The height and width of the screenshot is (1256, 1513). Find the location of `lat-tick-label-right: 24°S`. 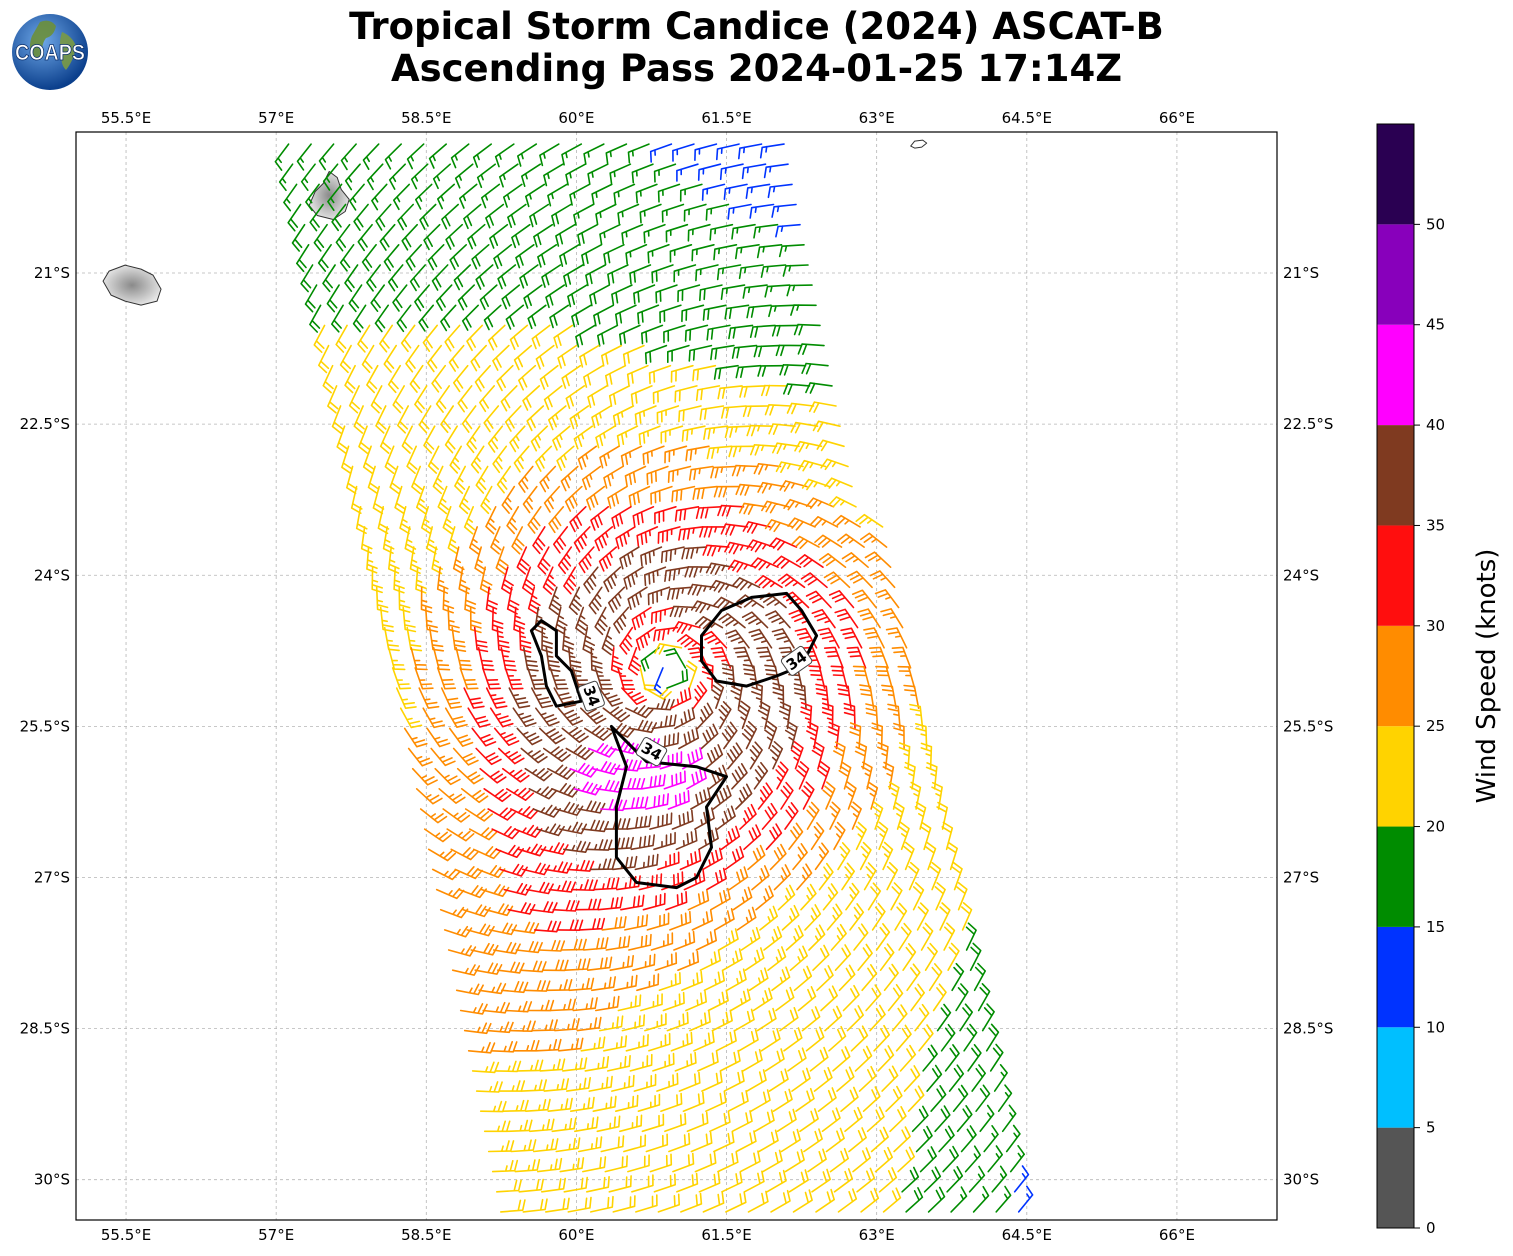

lat-tick-label-right: 24°S is located at coordinates (1301, 575).